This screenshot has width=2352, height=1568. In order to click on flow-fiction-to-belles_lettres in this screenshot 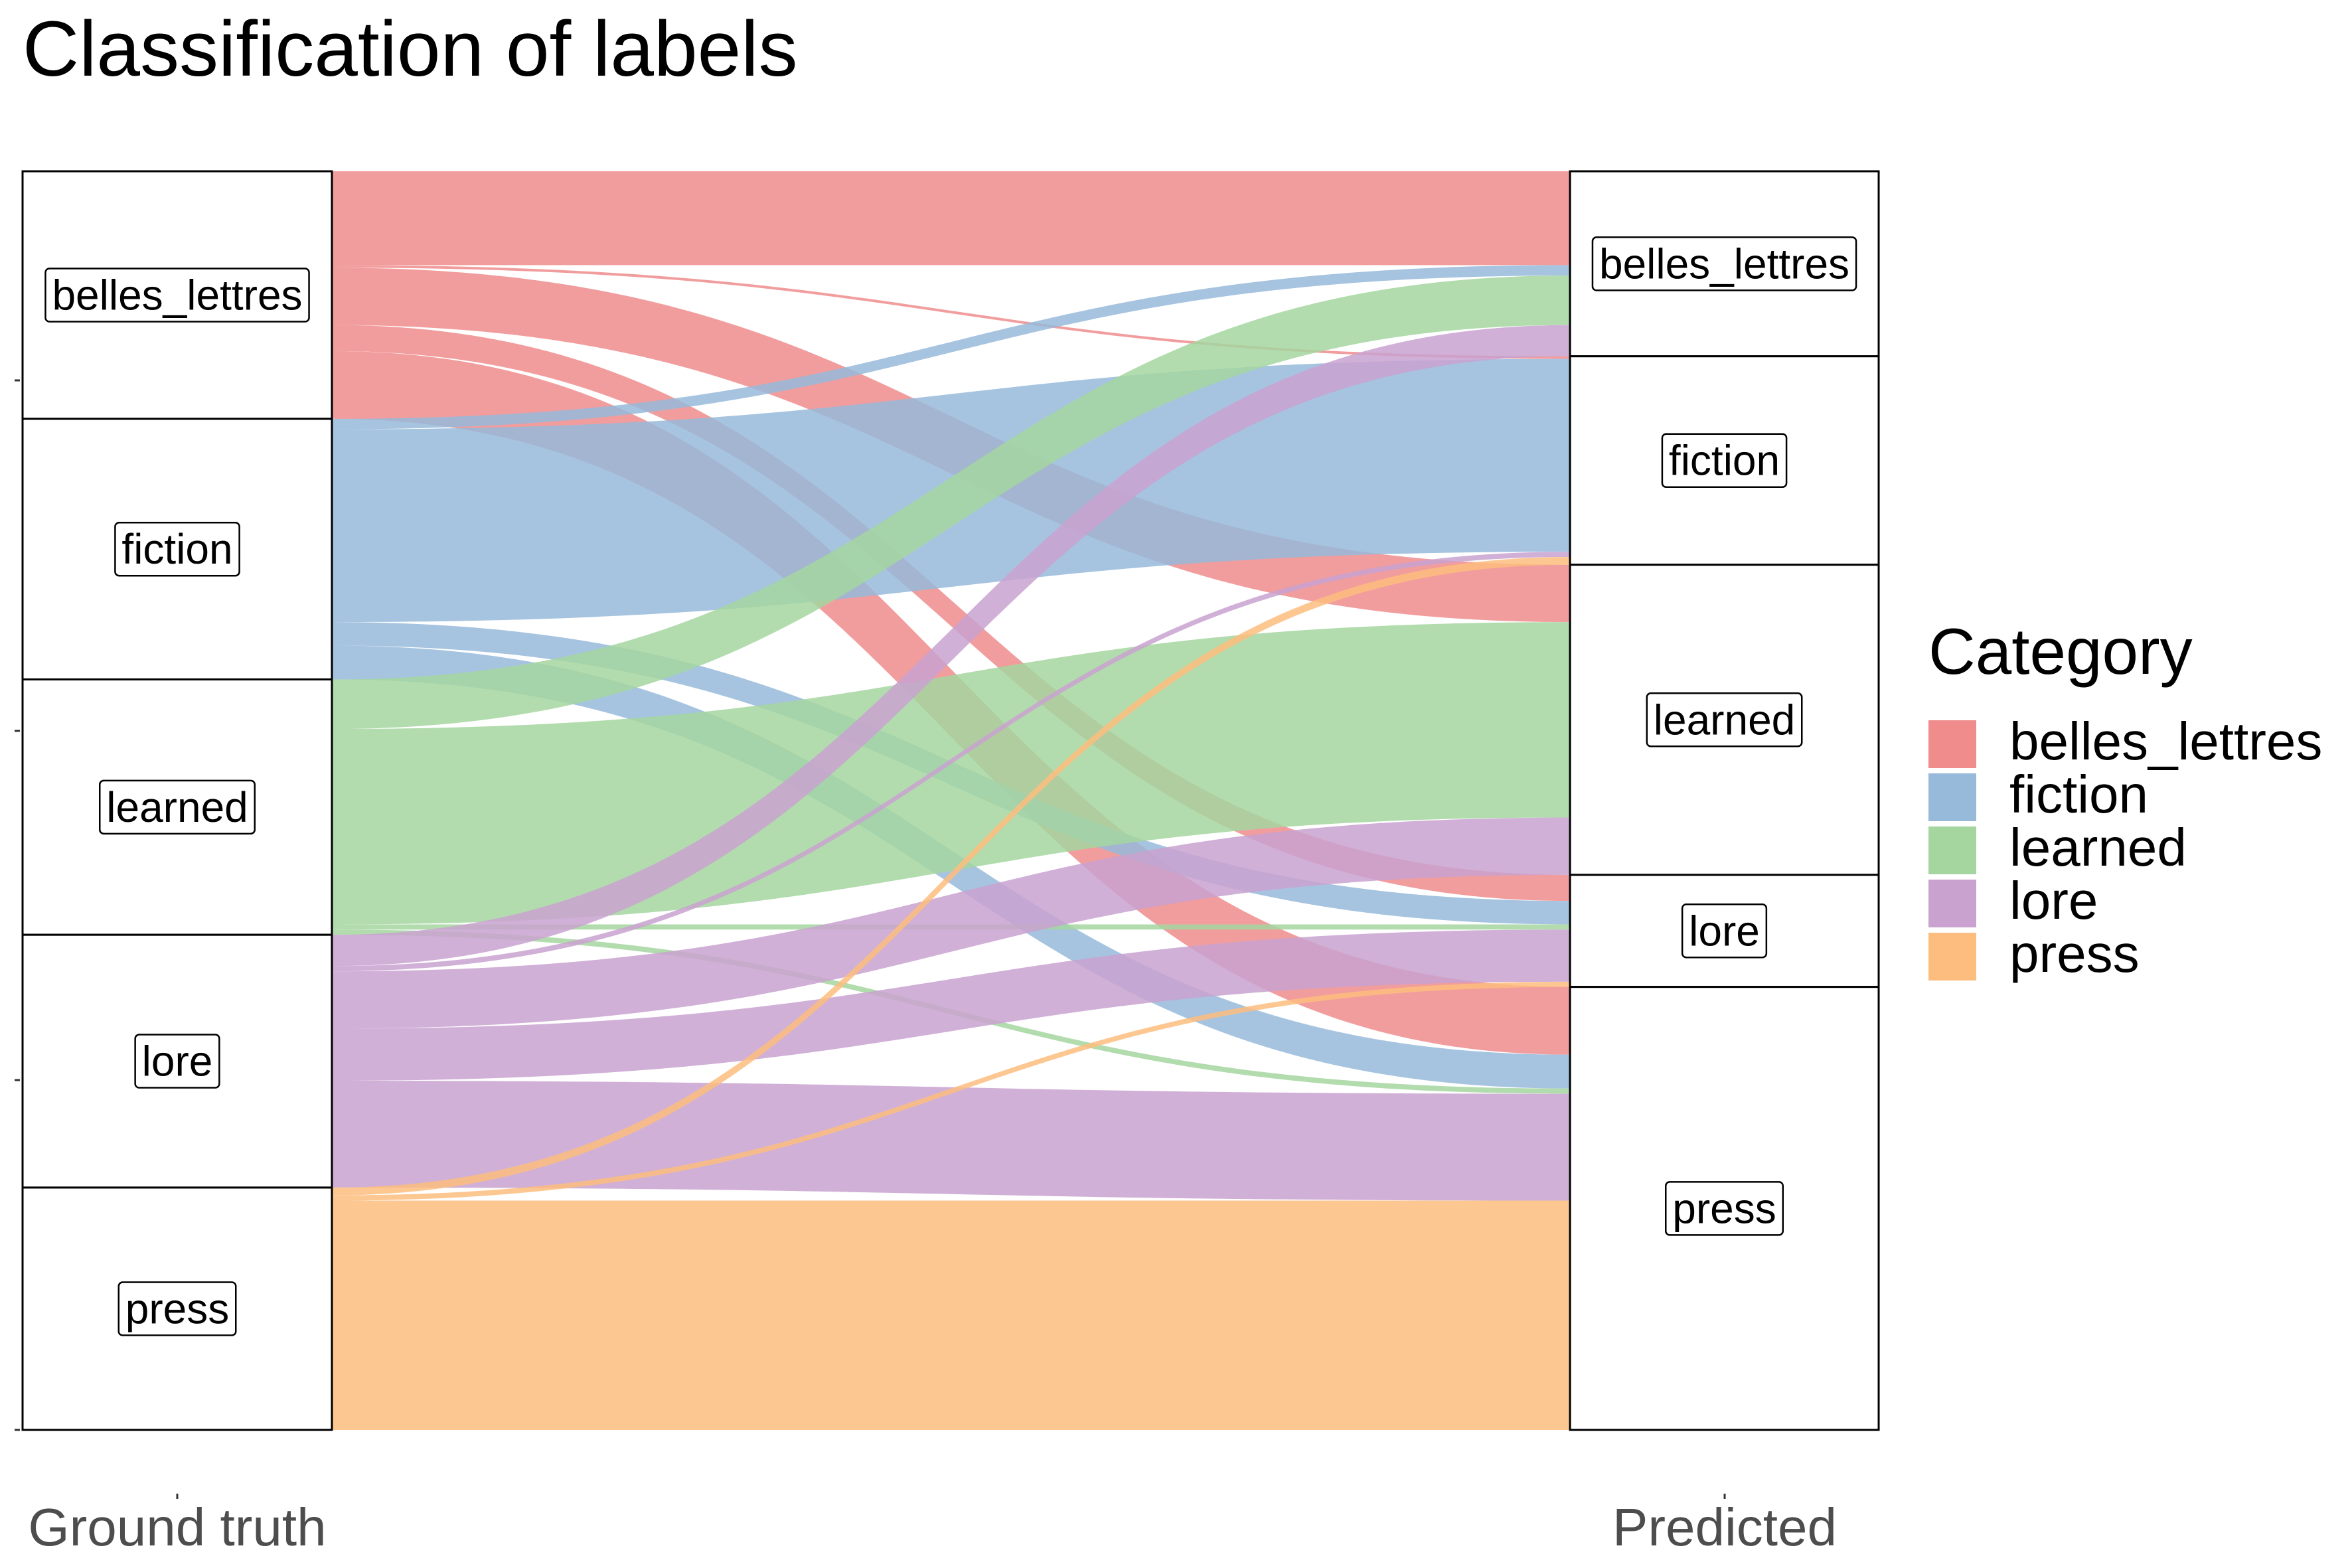, I will do `click(951, 348)`.